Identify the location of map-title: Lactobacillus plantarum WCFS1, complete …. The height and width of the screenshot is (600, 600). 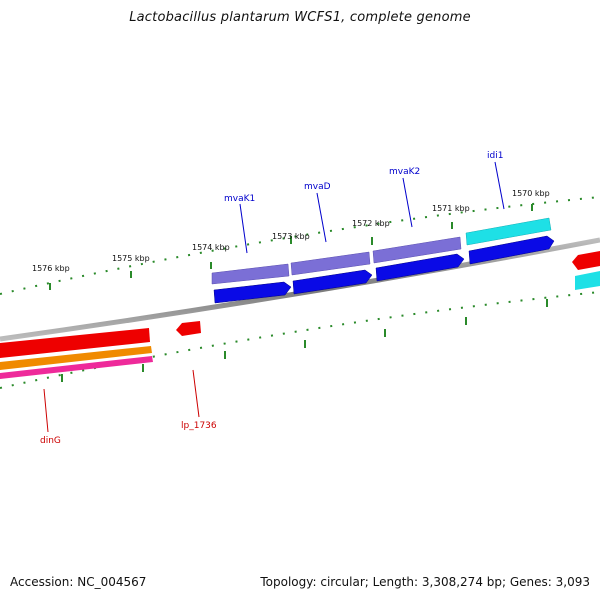
(300, 17).